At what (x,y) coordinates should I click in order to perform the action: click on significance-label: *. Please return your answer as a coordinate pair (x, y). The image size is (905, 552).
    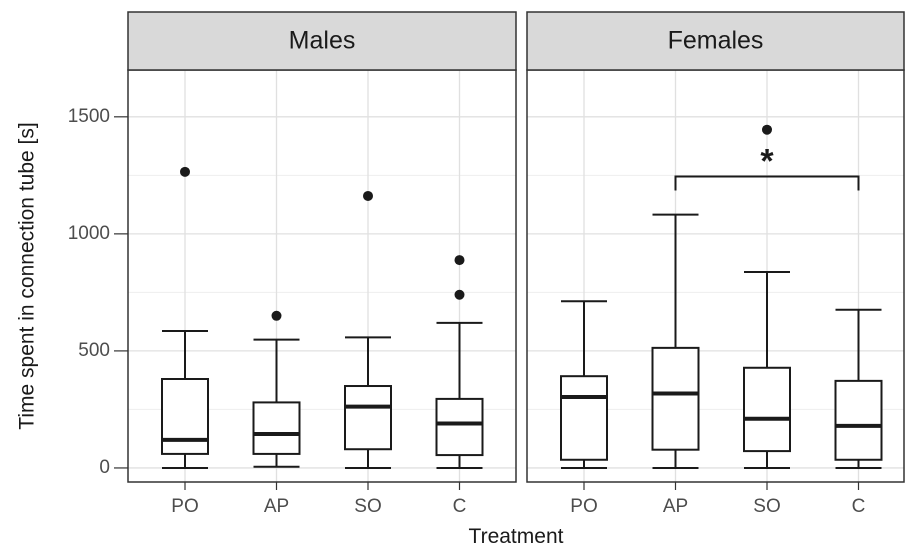
    Looking at the image, I should click on (767, 162).